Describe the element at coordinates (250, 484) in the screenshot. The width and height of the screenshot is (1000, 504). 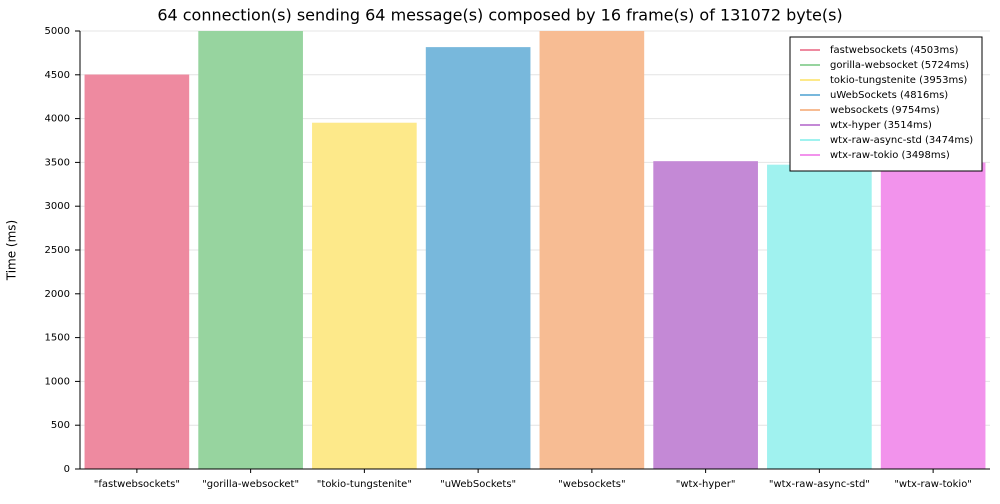
I see `x-tick-label: "gorilla-websocket"` at that location.